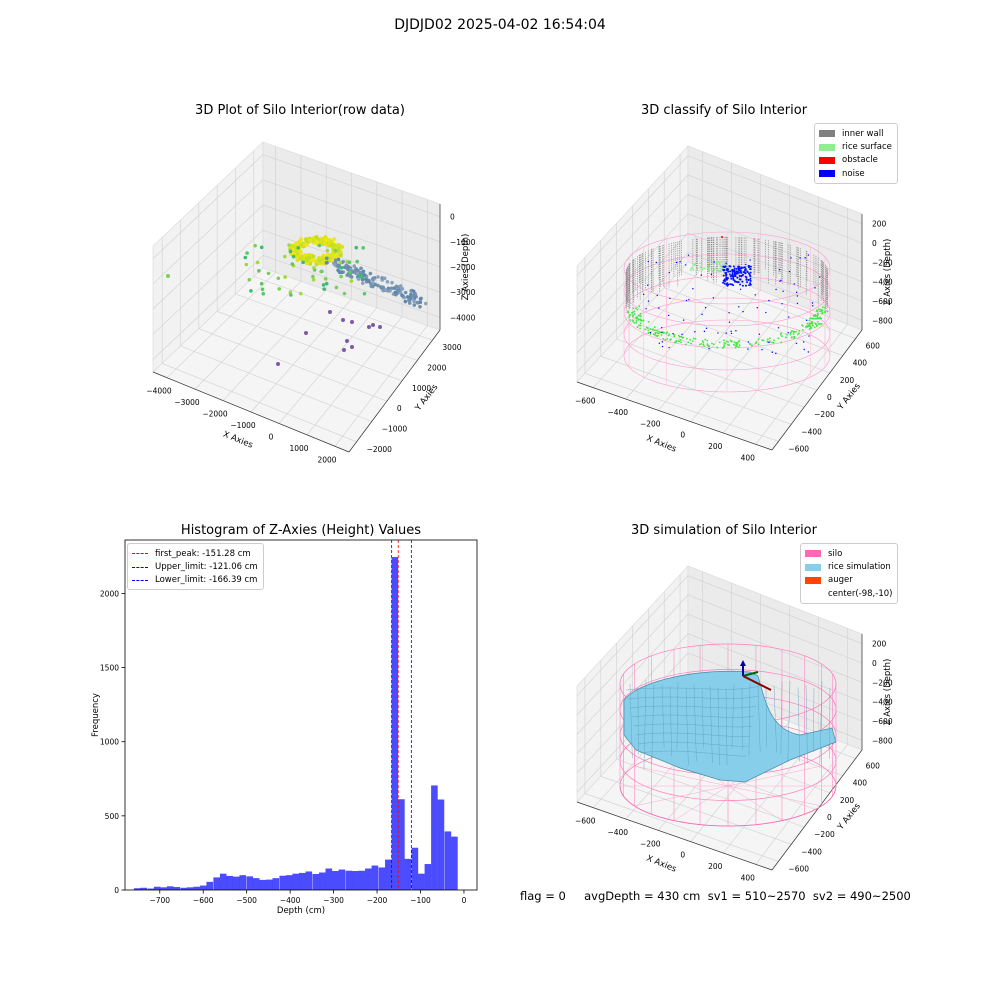 The image size is (1000, 1000). What do you see at coordinates (859, 567) in the screenshot?
I see `legend-label: rice simulation` at bounding box center [859, 567].